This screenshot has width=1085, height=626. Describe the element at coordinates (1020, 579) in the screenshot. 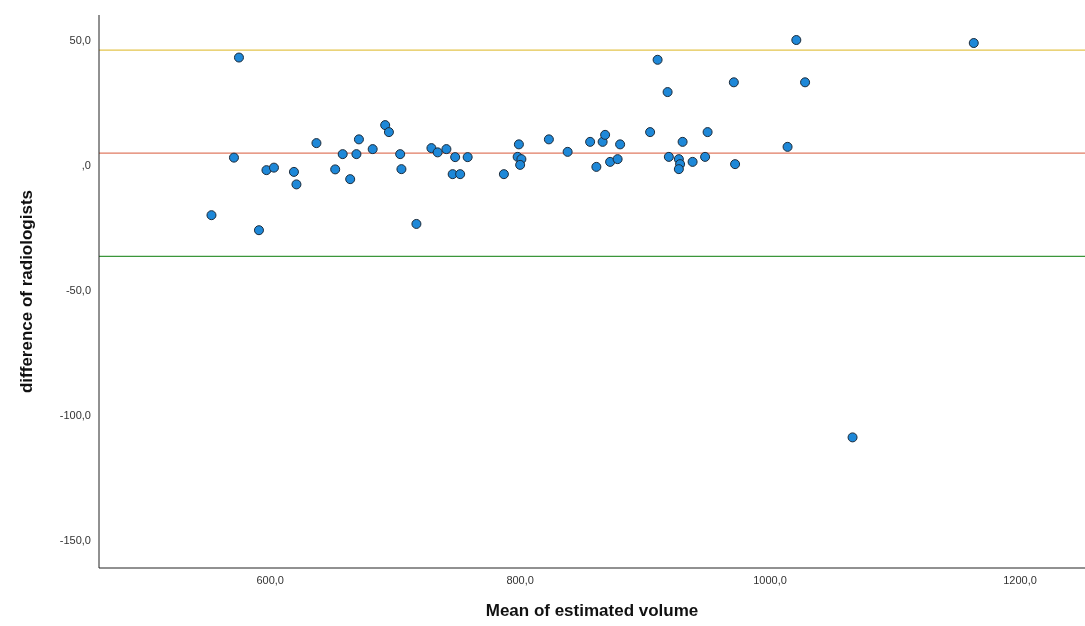

I see `x-tick-label: 1200,0` at that location.